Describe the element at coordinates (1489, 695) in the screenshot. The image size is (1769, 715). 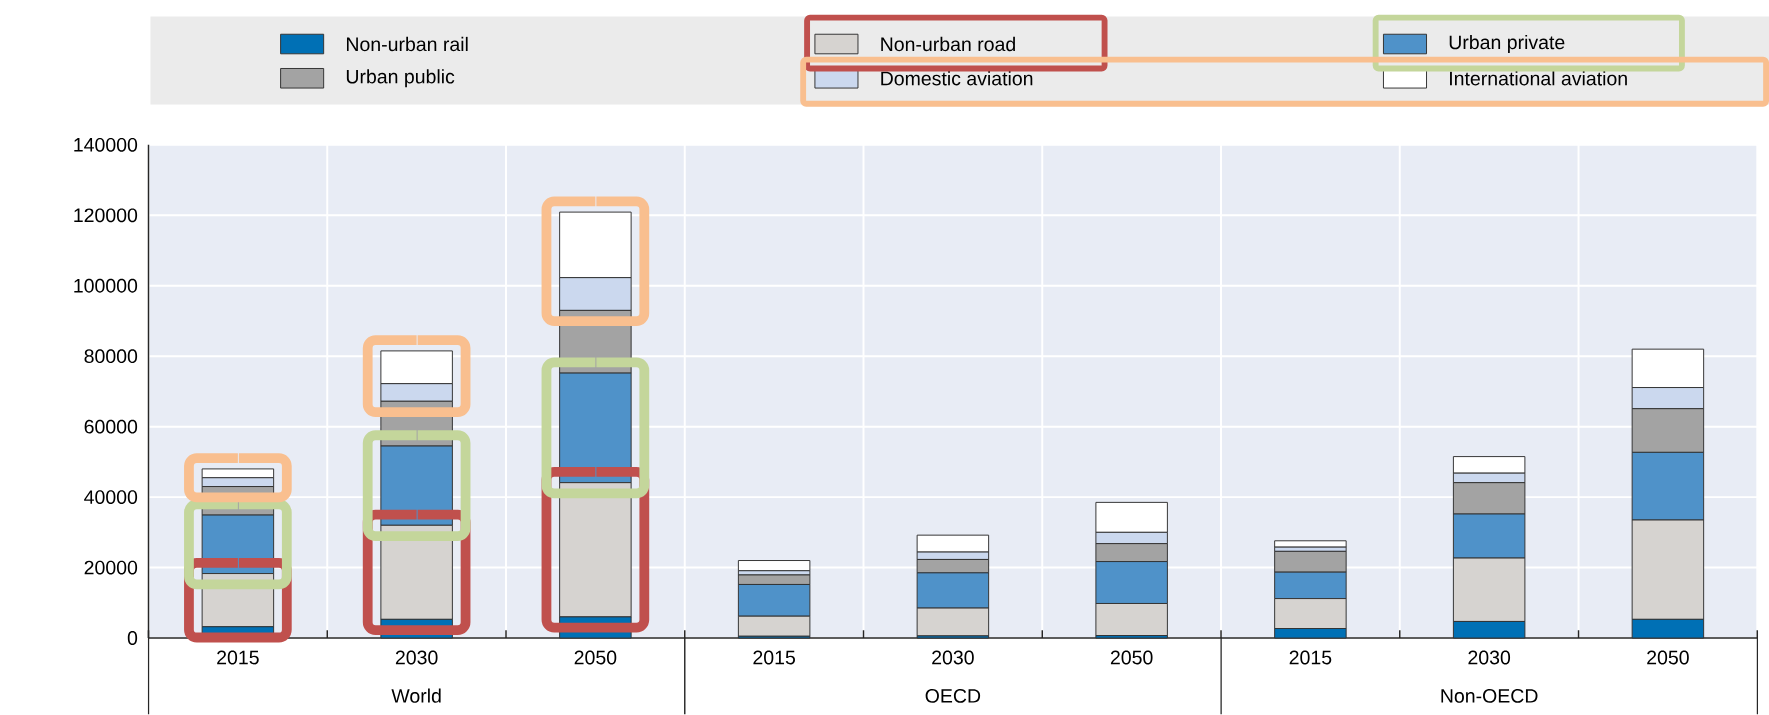
I see `text: Non-OECD` at that location.